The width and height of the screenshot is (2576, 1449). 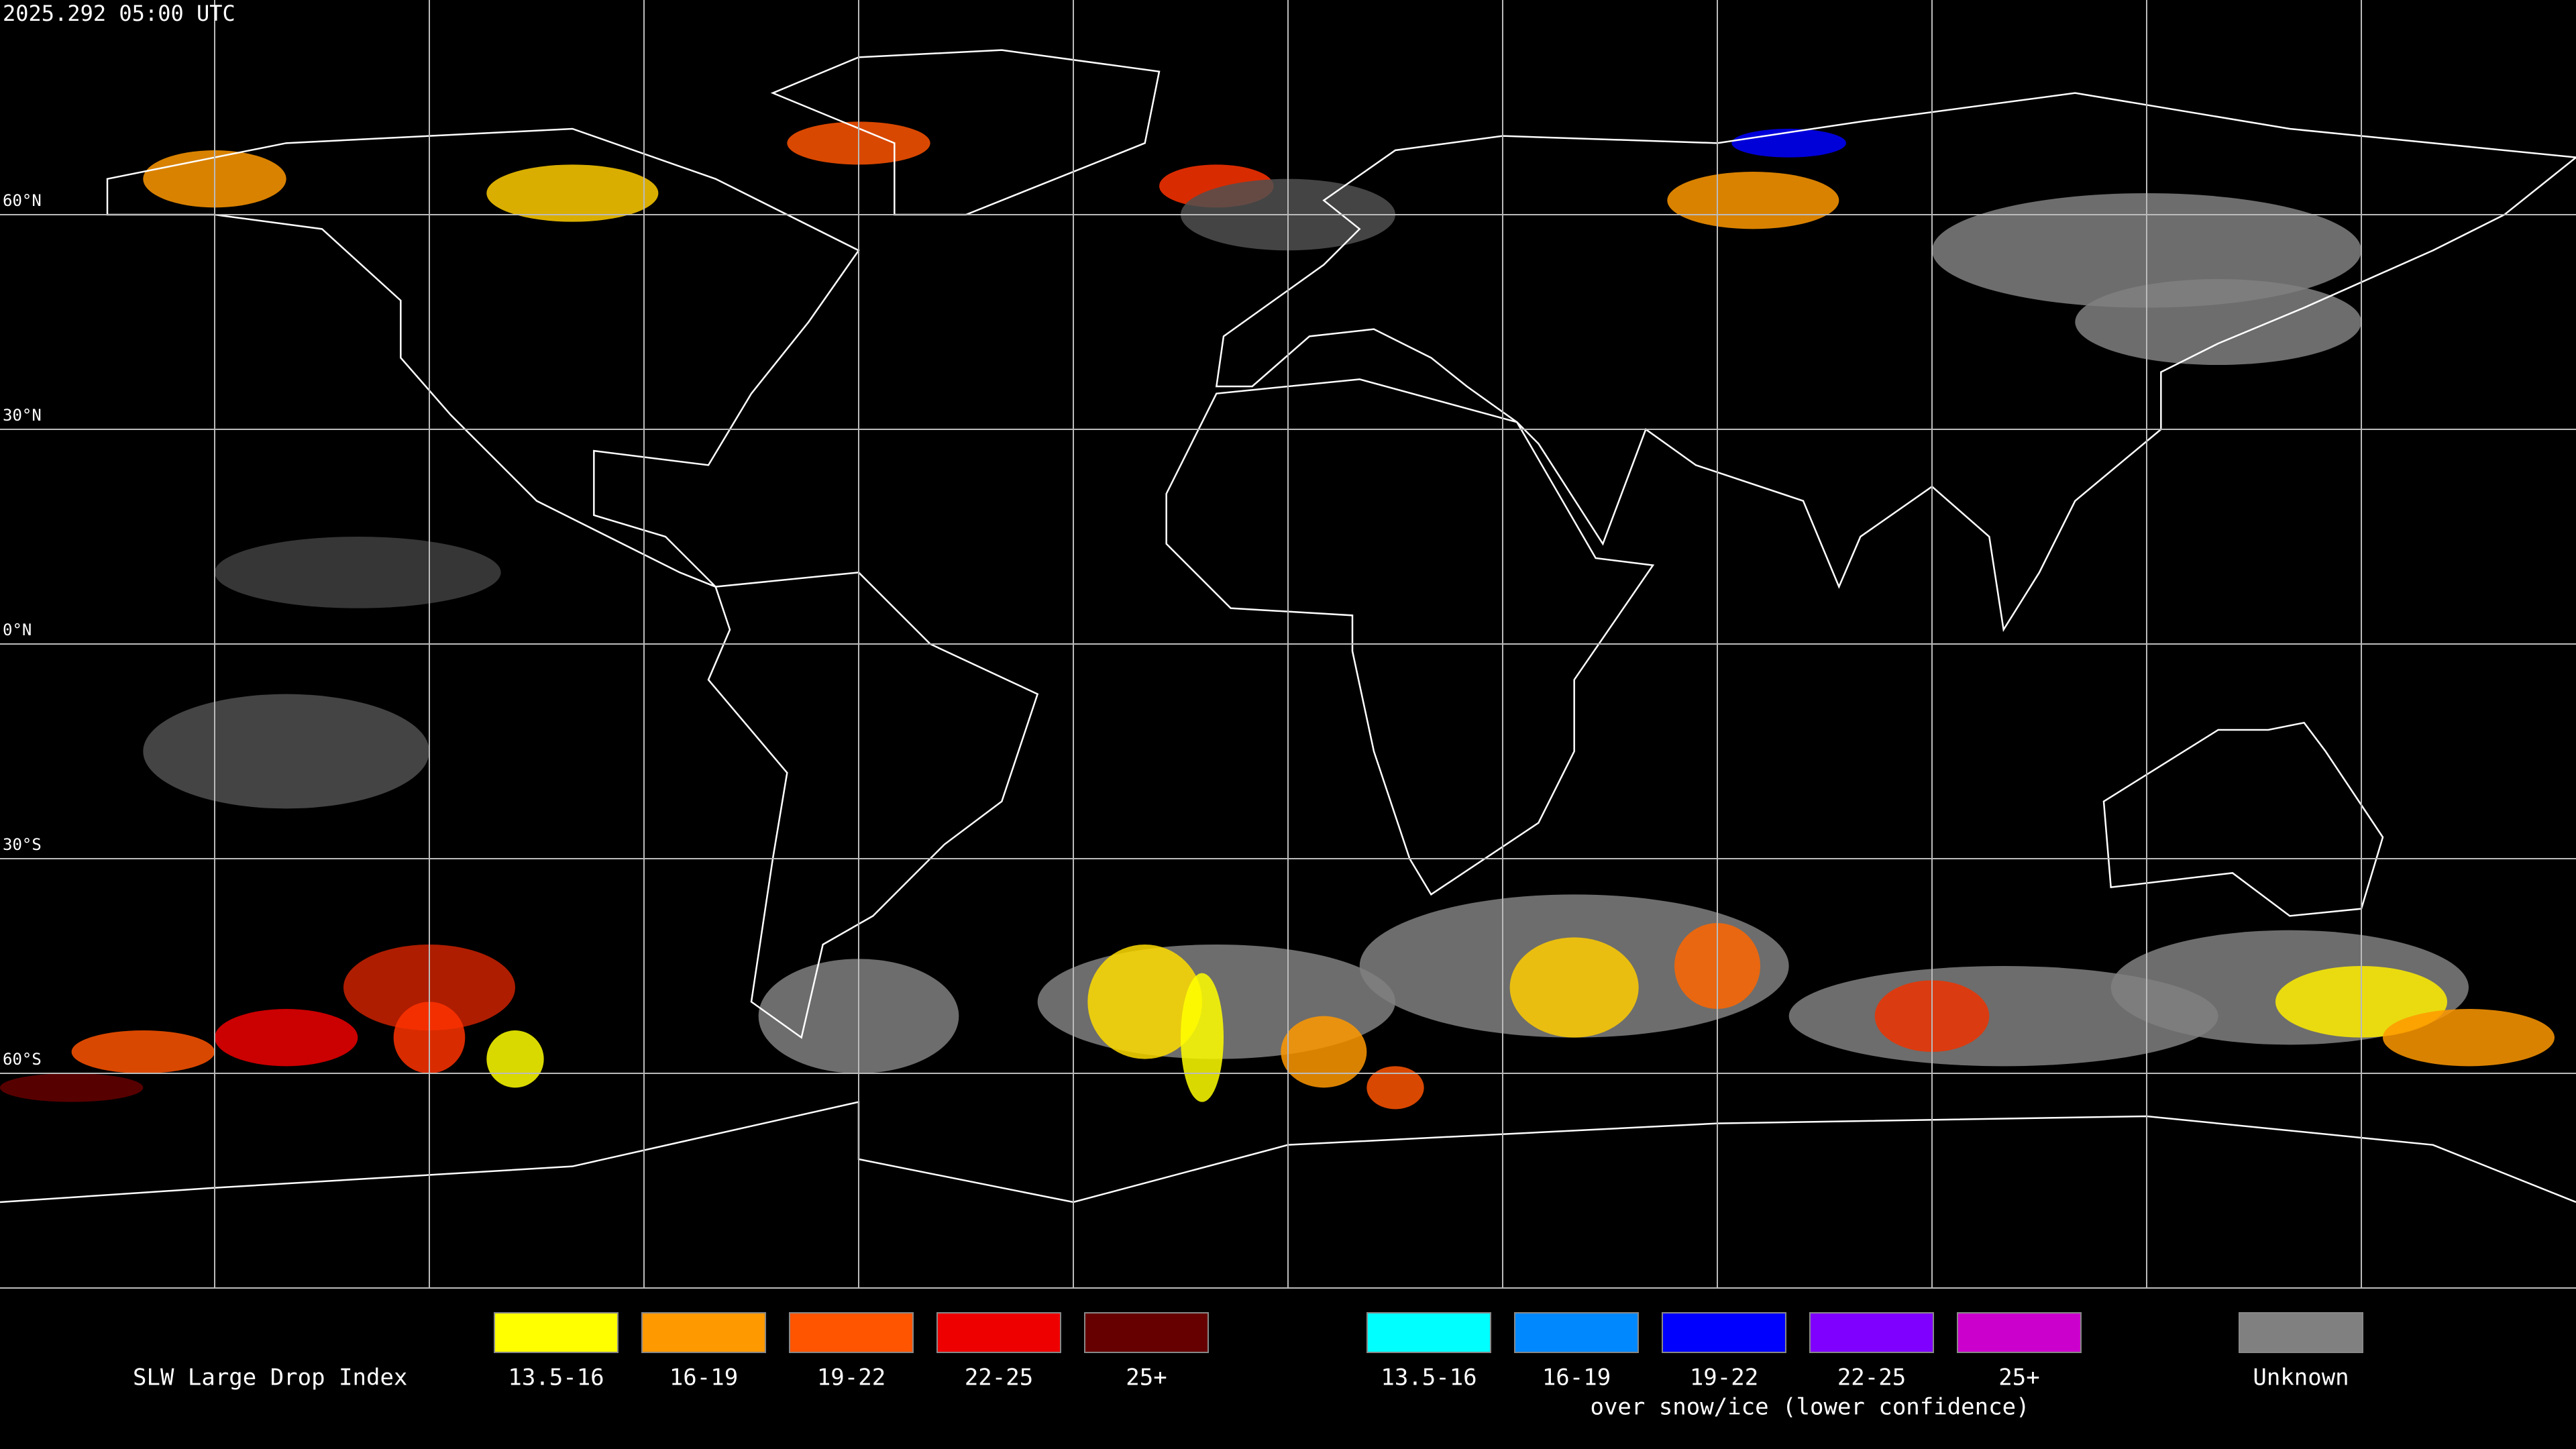 I want to click on lat-label: 0°N, so click(x=17, y=630).